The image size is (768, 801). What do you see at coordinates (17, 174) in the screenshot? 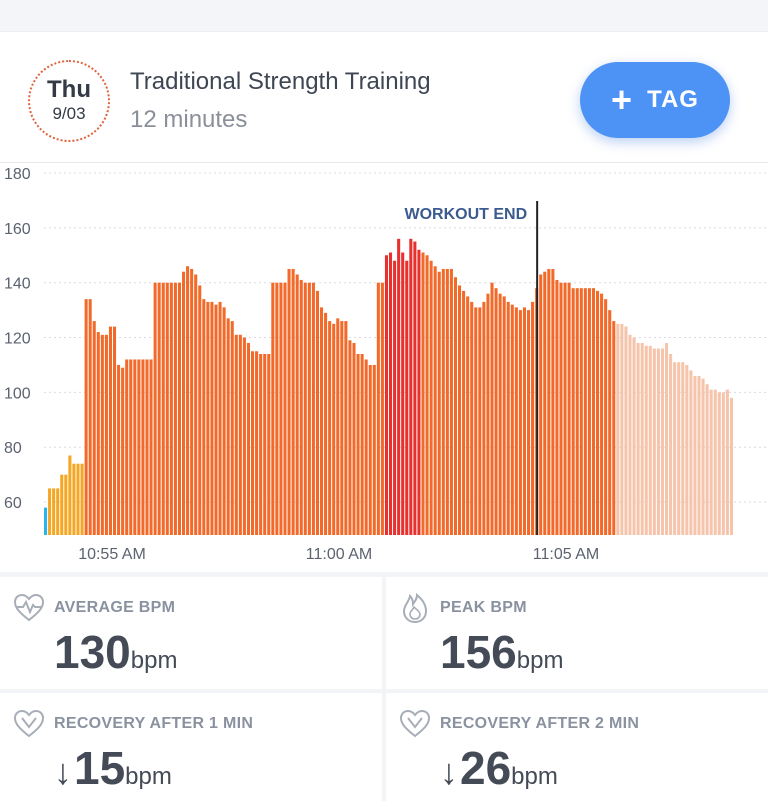
I see `y-tick-label: 180` at bounding box center [17, 174].